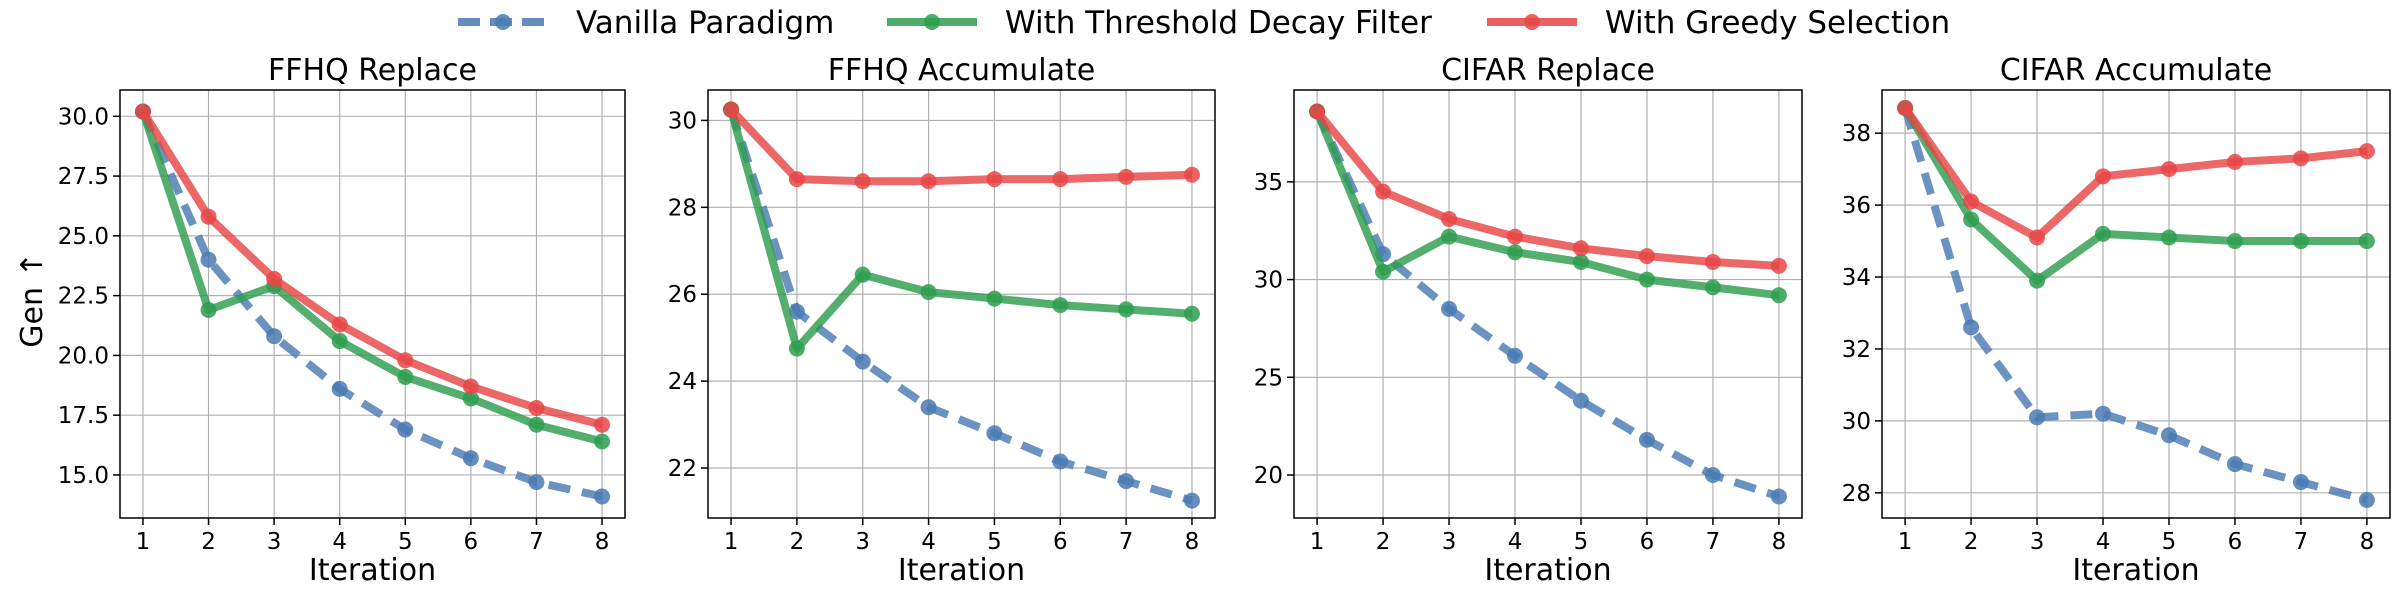  What do you see at coordinates (682, 295) in the screenshot?
I see `y-tick-label: 26` at bounding box center [682, 295].